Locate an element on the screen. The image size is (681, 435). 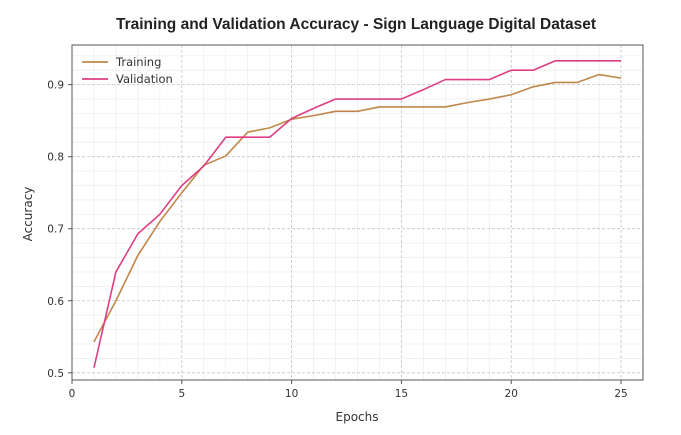
legend: Training Validation is located at coordinates (127, 70).